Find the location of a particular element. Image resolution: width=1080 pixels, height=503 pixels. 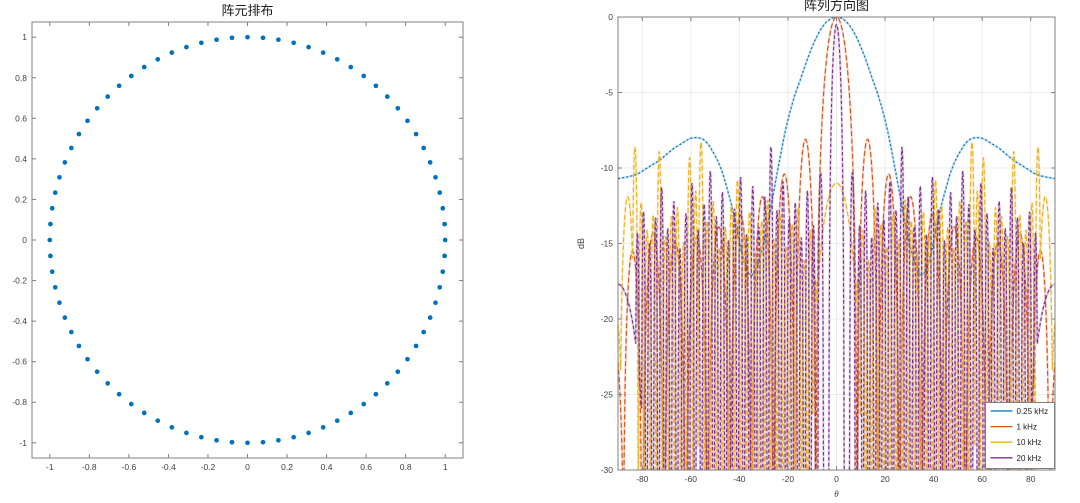

y-tick-label: -20 is located at coordinates (607, 319).